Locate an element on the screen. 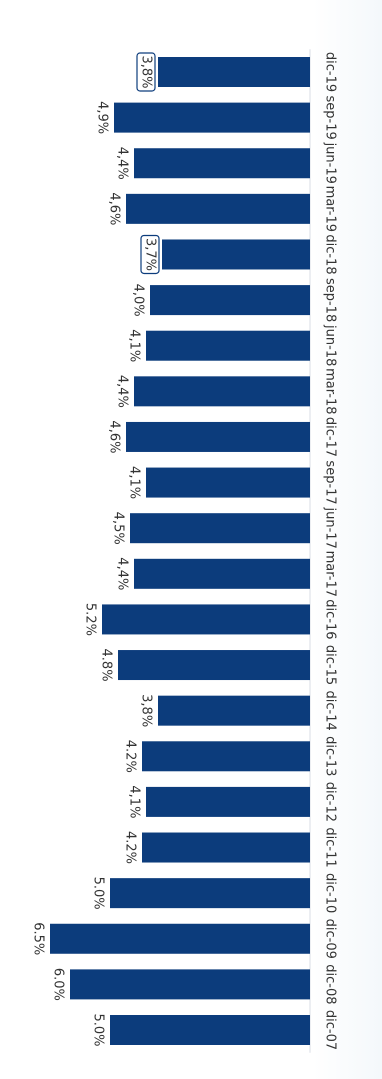 This screenshot has width=382, height=1079. value-label-jun-18: 4,1% is located at coordinates (134, 345).